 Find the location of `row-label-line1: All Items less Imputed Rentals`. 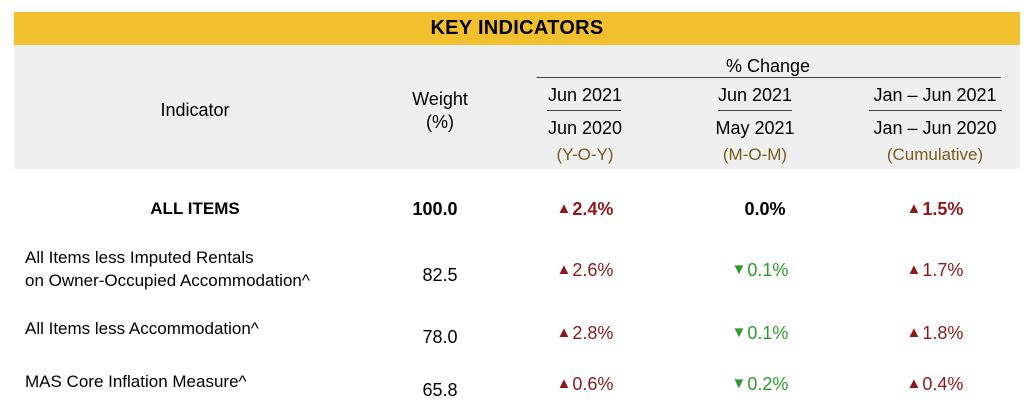

row-label-line1: All Items less Imputed Rentals is located at coordinates (139, 257).